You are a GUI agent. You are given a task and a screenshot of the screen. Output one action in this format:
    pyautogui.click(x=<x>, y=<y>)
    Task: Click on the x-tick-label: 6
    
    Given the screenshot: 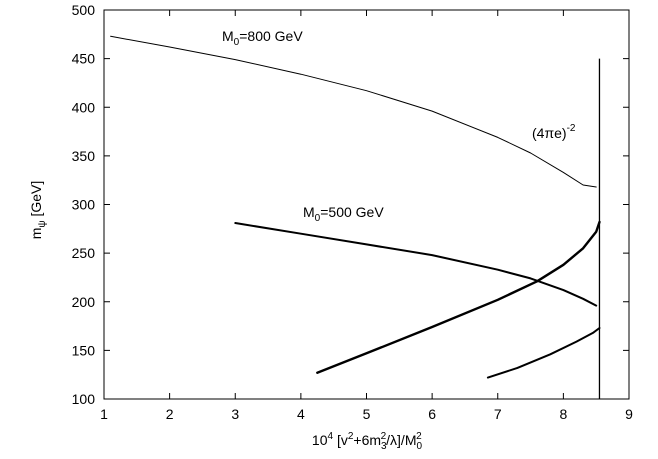 What is the action you would take?
    pyautogui.click(x=432, y=414)
    